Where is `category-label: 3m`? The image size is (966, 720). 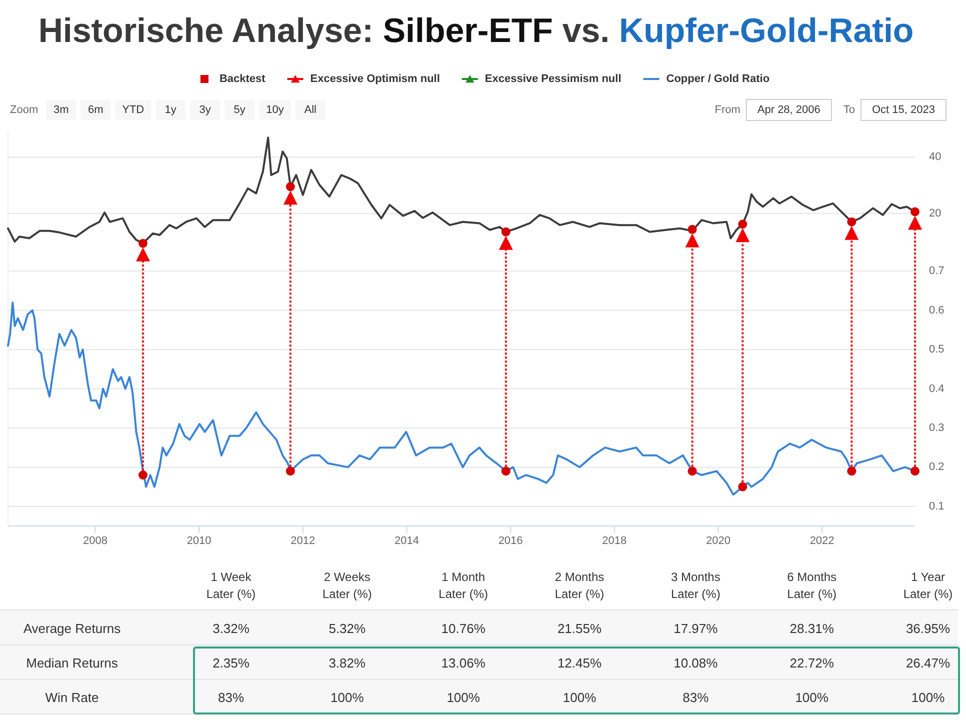
category-label: 3m is located at coordinates (61, 110).